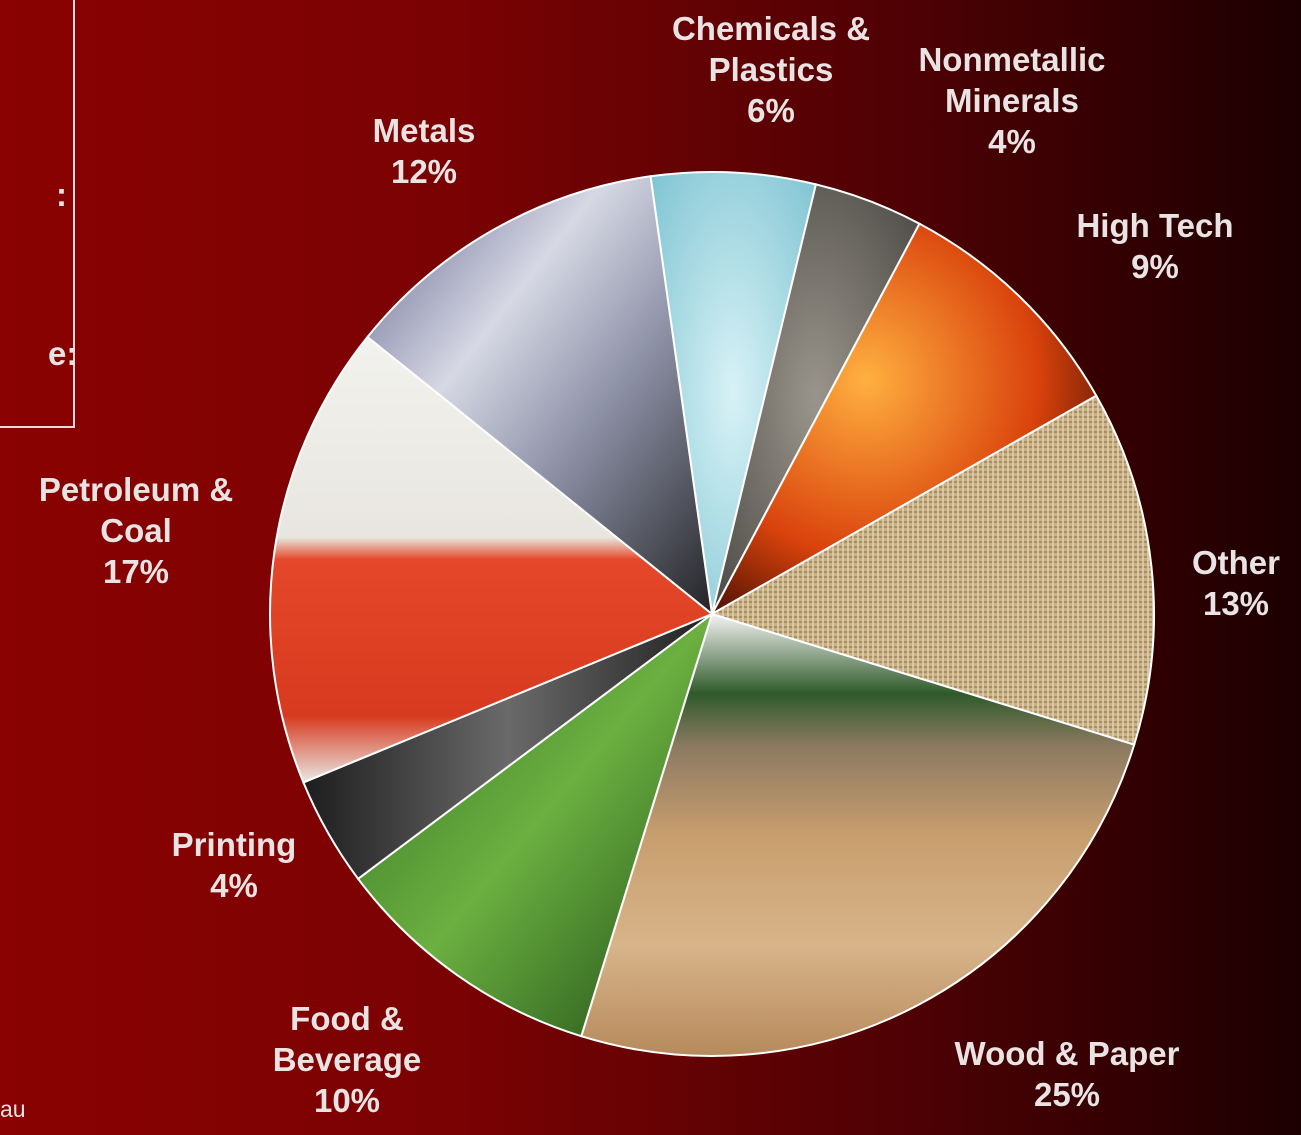 This screenshot has width=1301, height=1135. Describe the element at coordinates (61, 194) in the screenshot. I see `legend-box-text-1: :` at that location.